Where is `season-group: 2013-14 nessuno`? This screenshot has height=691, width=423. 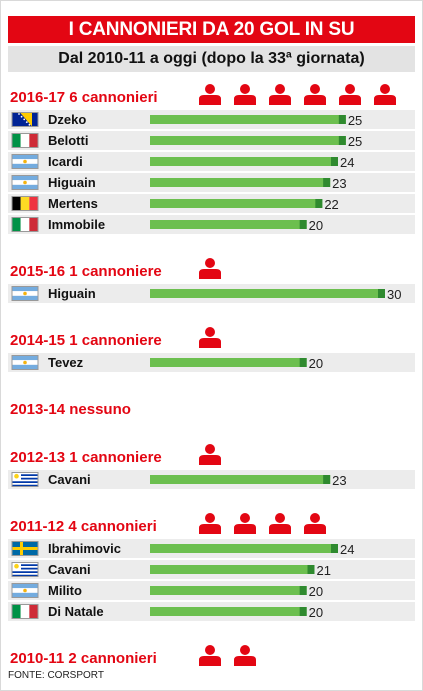 season-group: 2013-14 nessuno is located at coordinates (70, 409).